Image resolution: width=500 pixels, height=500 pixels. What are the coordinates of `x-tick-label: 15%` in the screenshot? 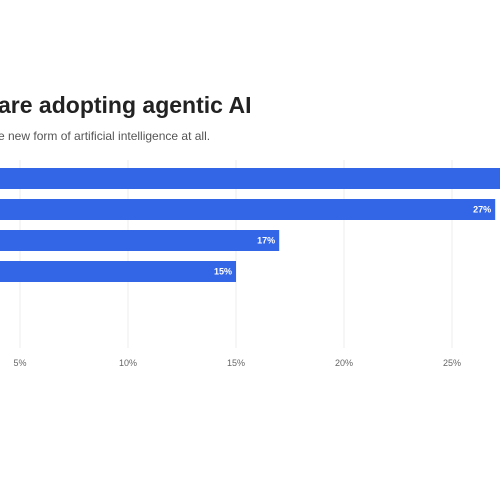 It's located at (236, 363).